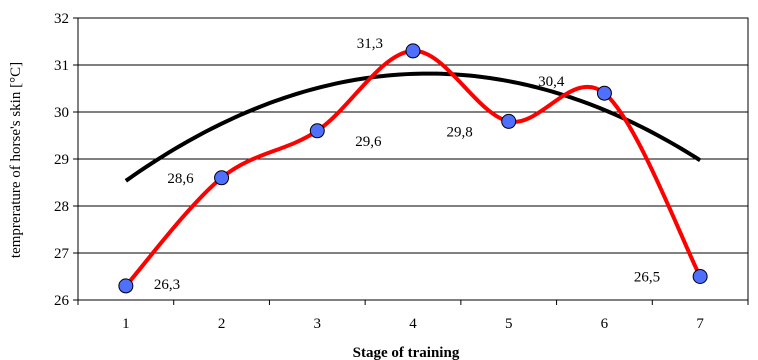 This screenshot has width=758, height=360. Describe the element at coordinates (222, 324) in the screenshot. I see `x-tick-label: 2` at that location.